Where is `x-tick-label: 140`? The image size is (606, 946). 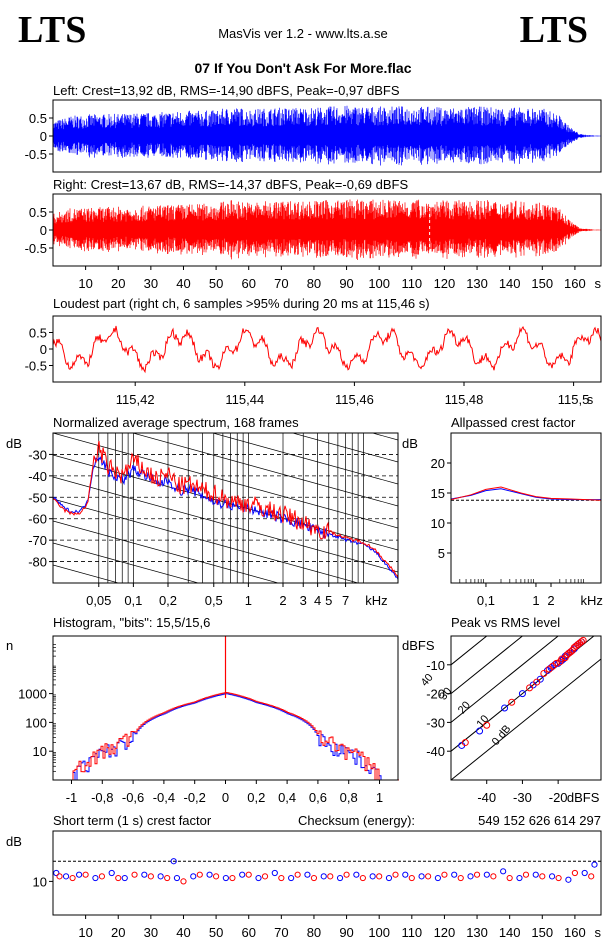
x-tick-label: 140 is located at coordinates (510, 932).